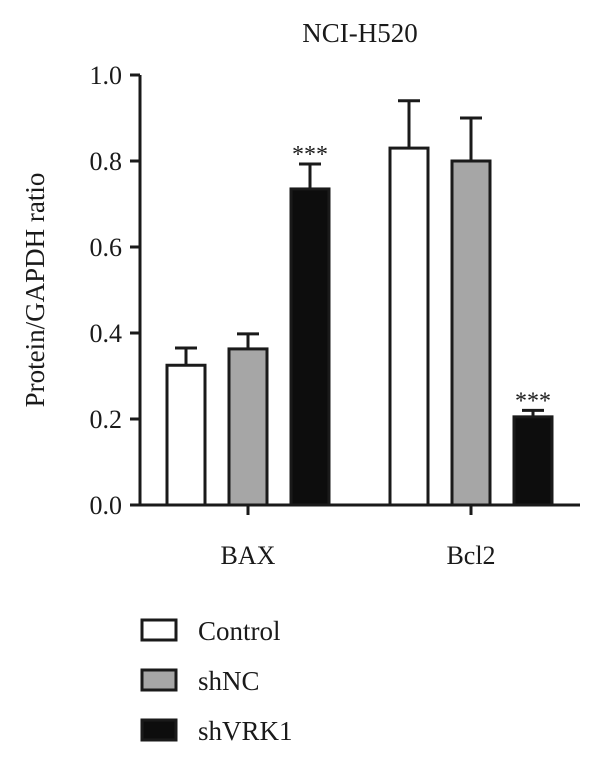 The width and height of the screenshot is (600, 765). What do you see at coordinates (106, 419) in the screenshot?
I see `y-tick-label: 0.2` at bounding box center [106, 419].